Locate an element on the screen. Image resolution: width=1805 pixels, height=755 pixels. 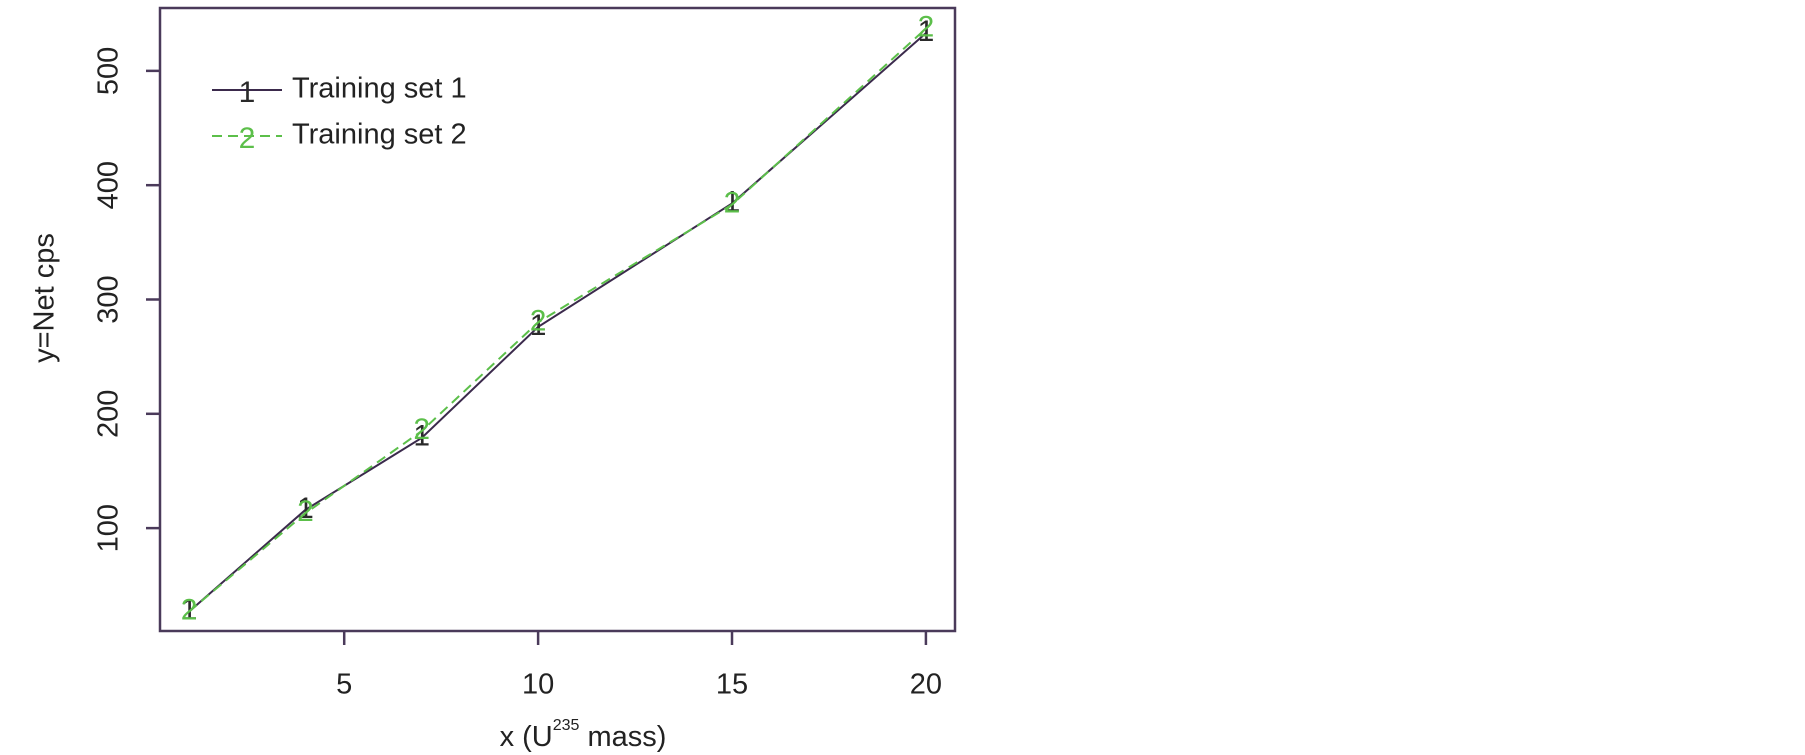
y-axis-label: y=Net cps is located at coordinates (45, 298).